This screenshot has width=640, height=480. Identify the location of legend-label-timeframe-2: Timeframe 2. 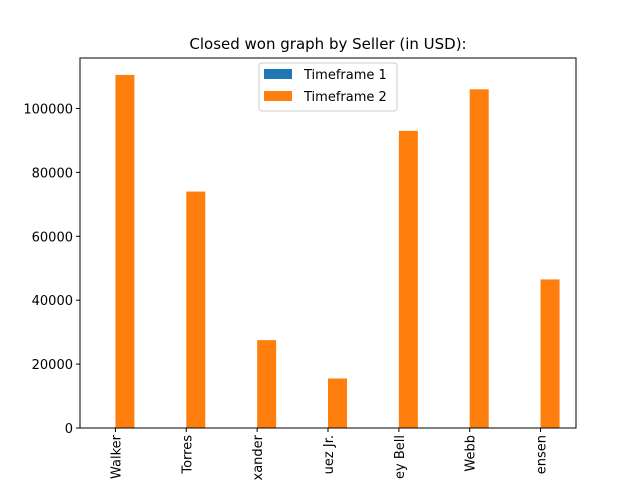
(345, 97).